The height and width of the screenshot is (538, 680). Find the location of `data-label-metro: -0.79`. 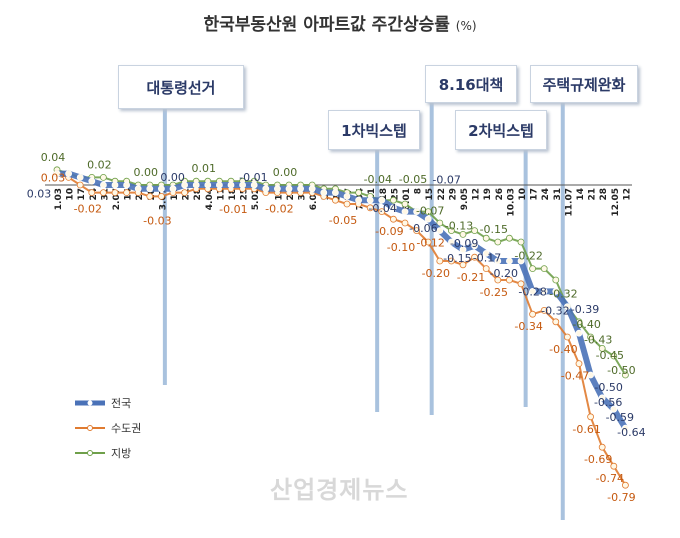

data-label-metro: -0.79 is located at coordinates (621, 497).